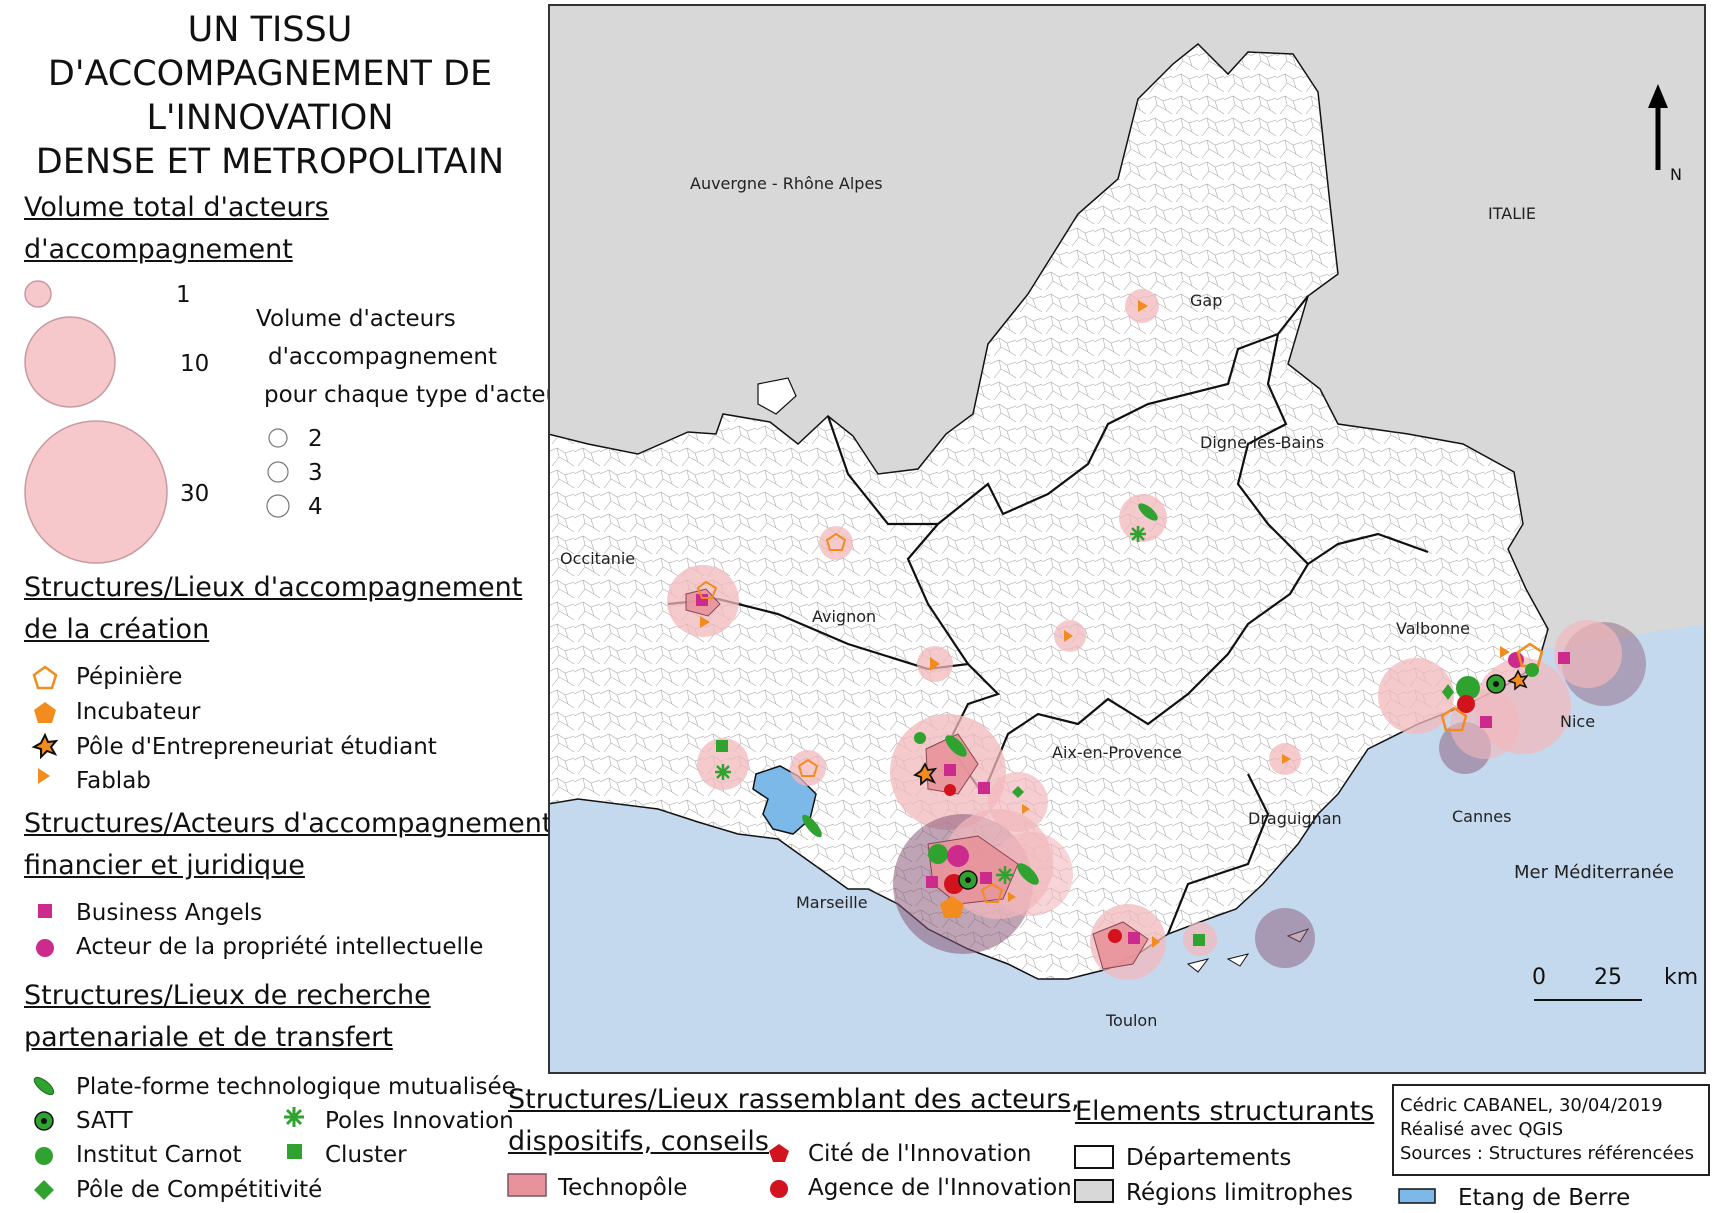  I want to click on title-line-4: DENSE ET METROPOLITAIN, so click(270, 162).